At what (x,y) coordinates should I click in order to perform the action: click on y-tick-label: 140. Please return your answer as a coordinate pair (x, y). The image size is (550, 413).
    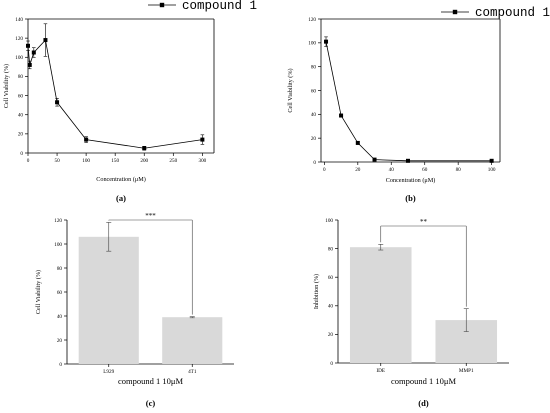
    Looking at the image, I should click on (19, 20).